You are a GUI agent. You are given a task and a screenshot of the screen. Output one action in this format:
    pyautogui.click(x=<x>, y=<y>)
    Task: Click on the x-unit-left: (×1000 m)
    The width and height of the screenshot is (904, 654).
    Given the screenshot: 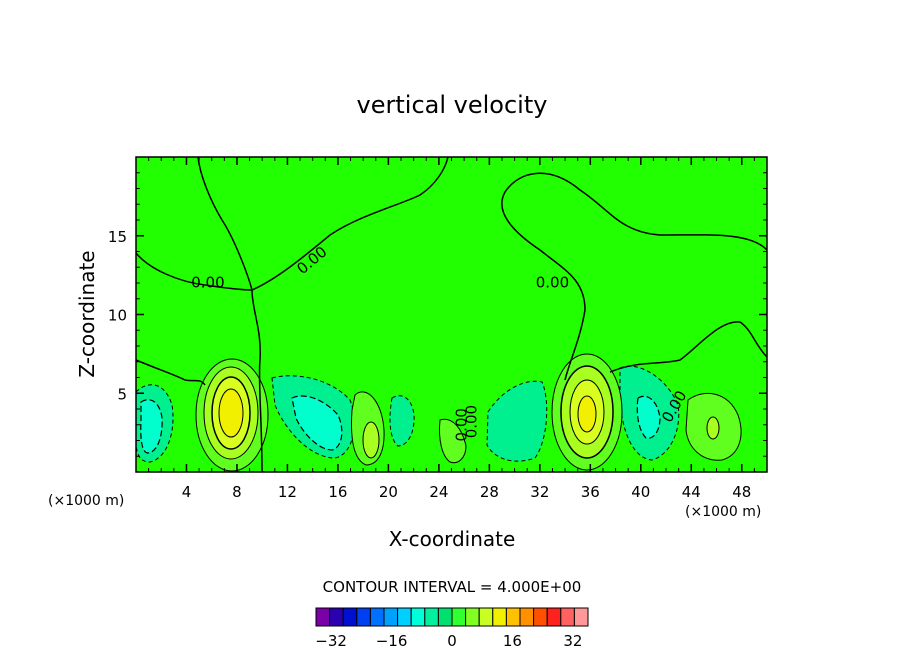 What is the action you would take?
    pyautogui.click(x=86, y=501)
    